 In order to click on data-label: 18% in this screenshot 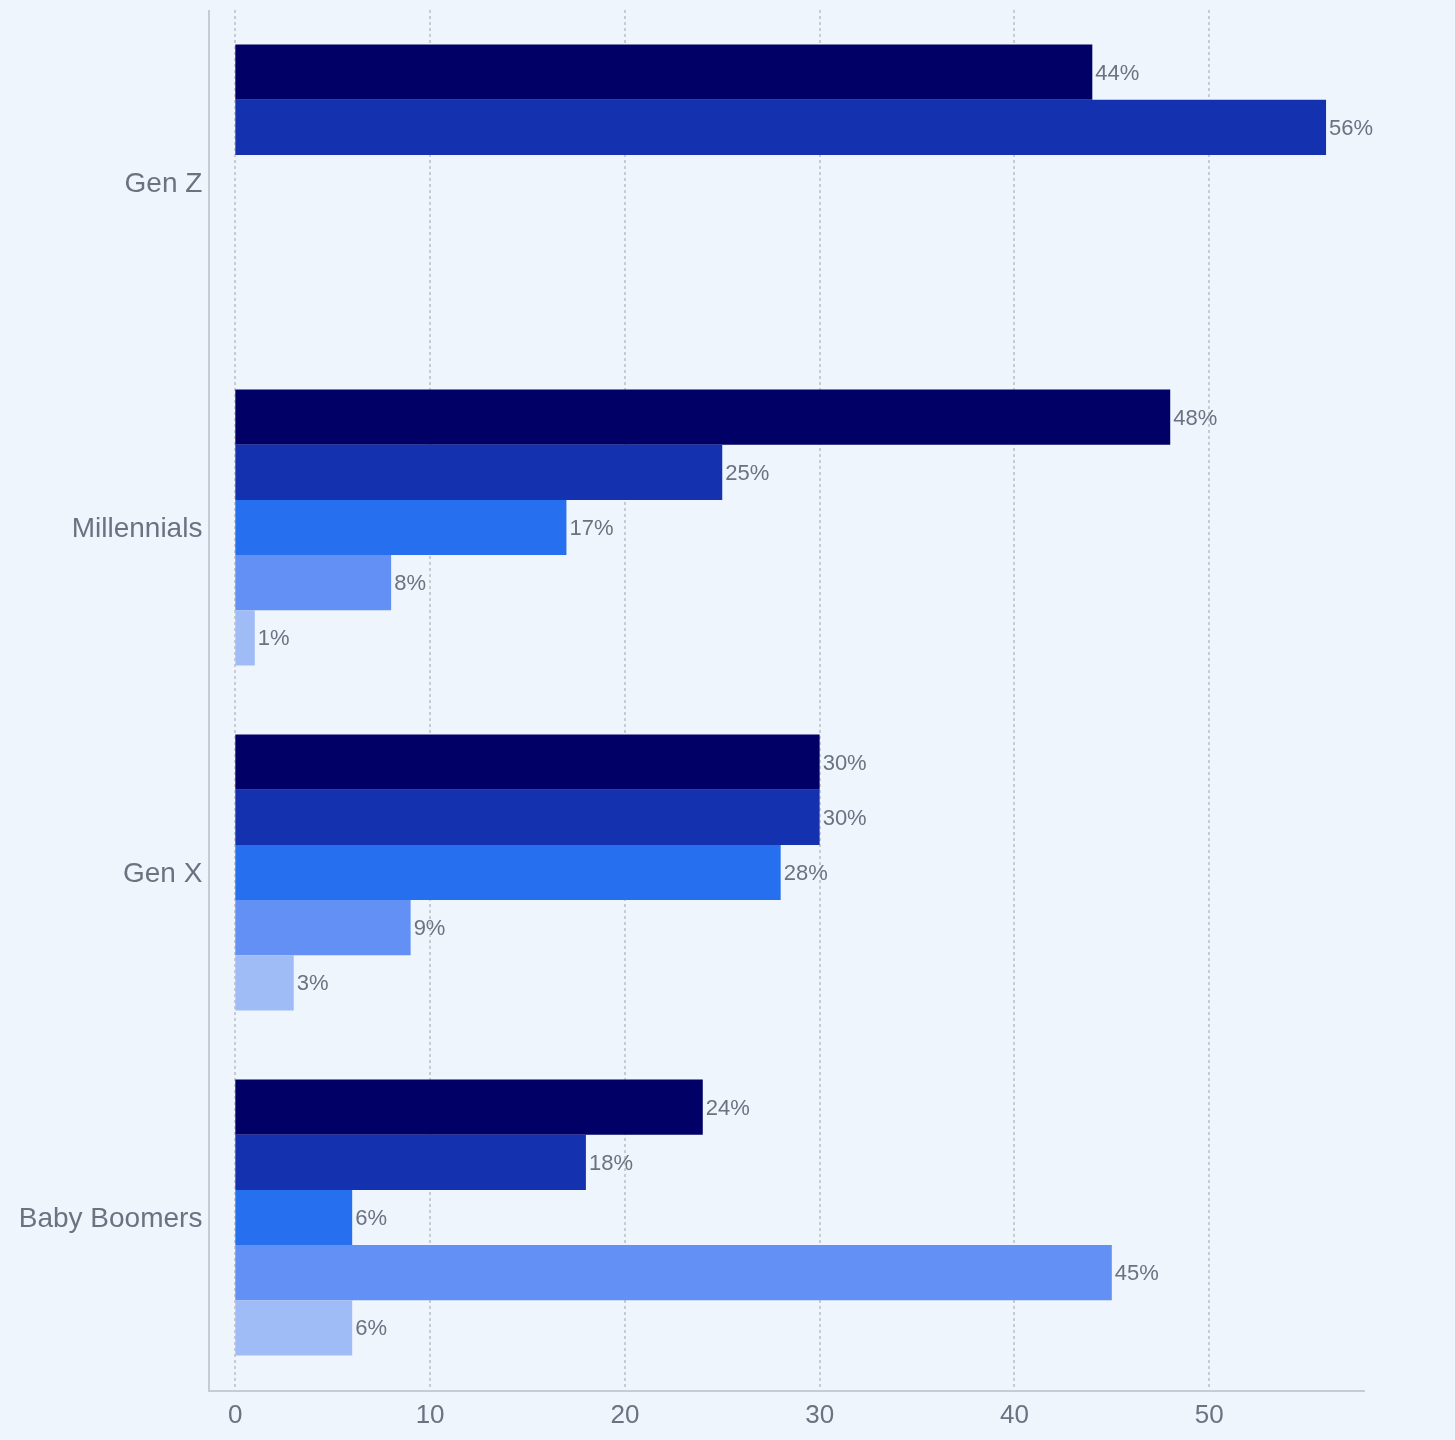, I will do `click(610, 1162)`.